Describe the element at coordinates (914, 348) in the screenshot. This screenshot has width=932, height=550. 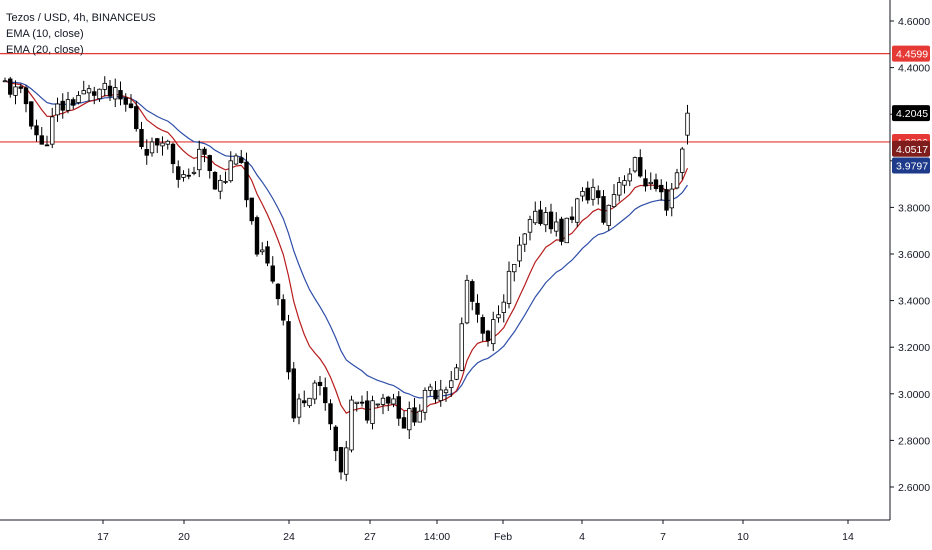
I see `y-tick-label: 3.2000` at that location.